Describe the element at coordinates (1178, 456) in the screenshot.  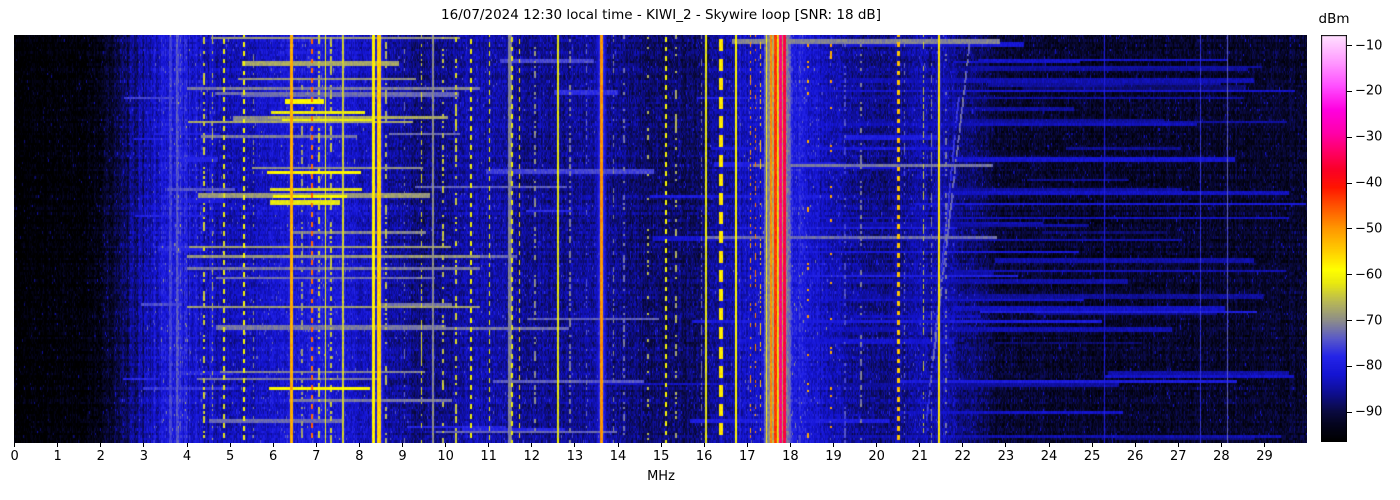
I see `x-tick-label: 27` at that location.